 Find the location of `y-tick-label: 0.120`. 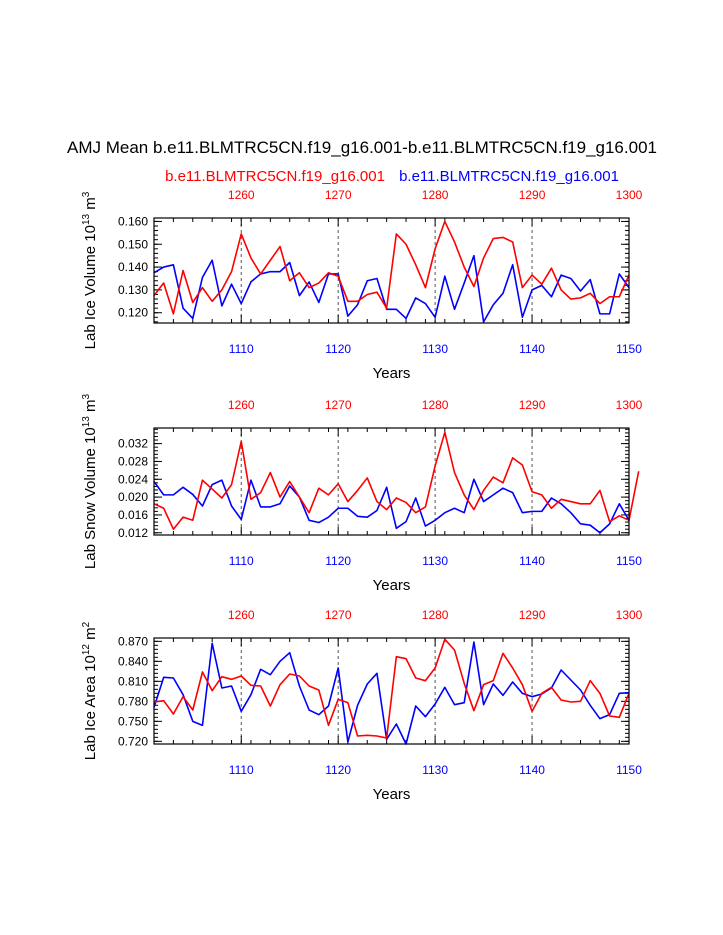

y-tick-label: 0.120 is located at coordinates (133, 313).